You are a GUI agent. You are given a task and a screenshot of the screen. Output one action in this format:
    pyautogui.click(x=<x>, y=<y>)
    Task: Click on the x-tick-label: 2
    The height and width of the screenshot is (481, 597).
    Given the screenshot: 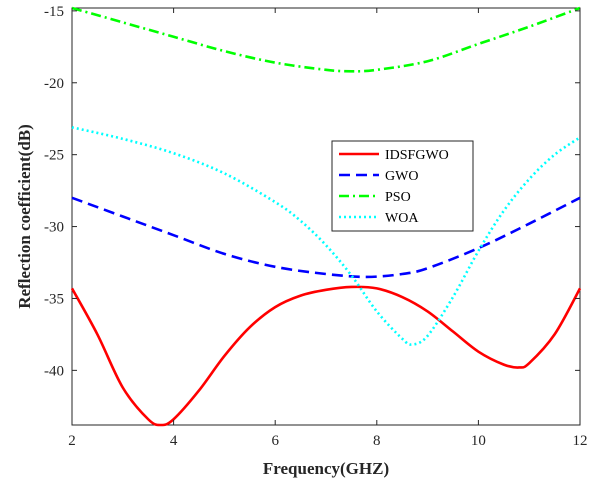 What is the action you would take?
    pyautogui.click(x=72, y=441)
    